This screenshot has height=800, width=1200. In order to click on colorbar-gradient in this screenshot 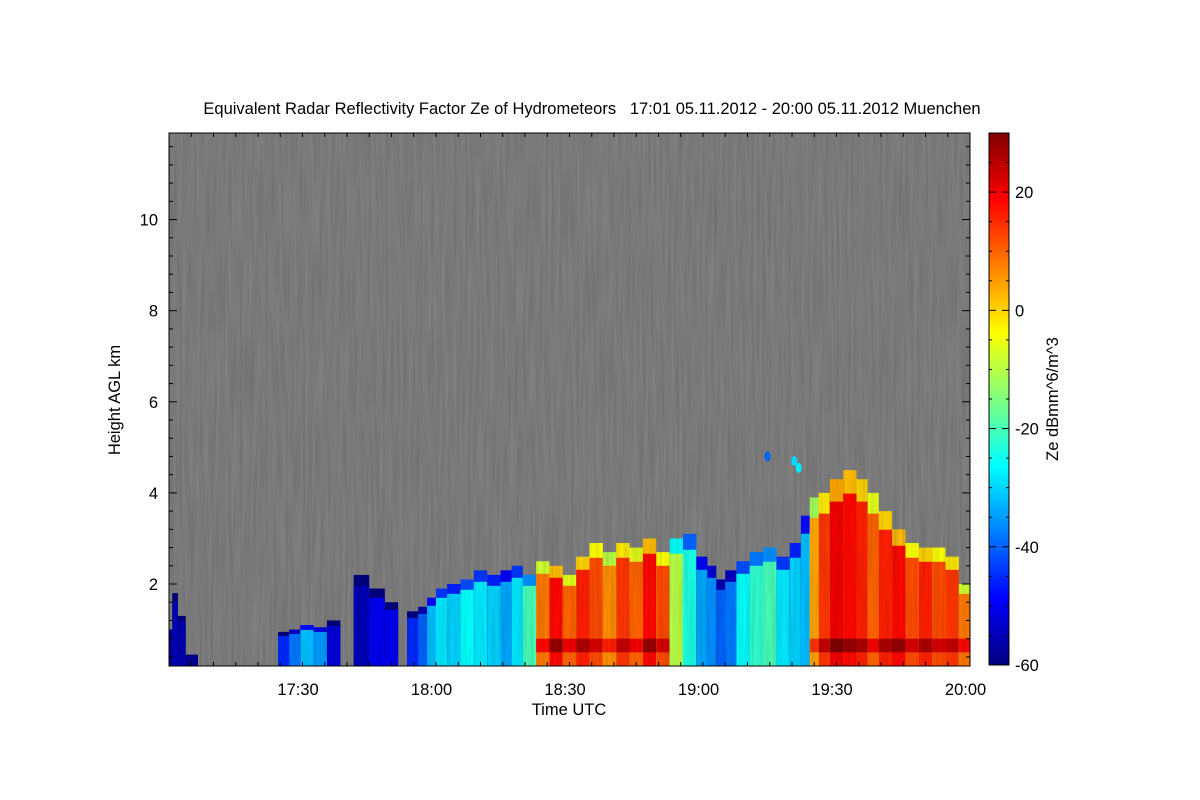, I will do `click(999, 399)`.